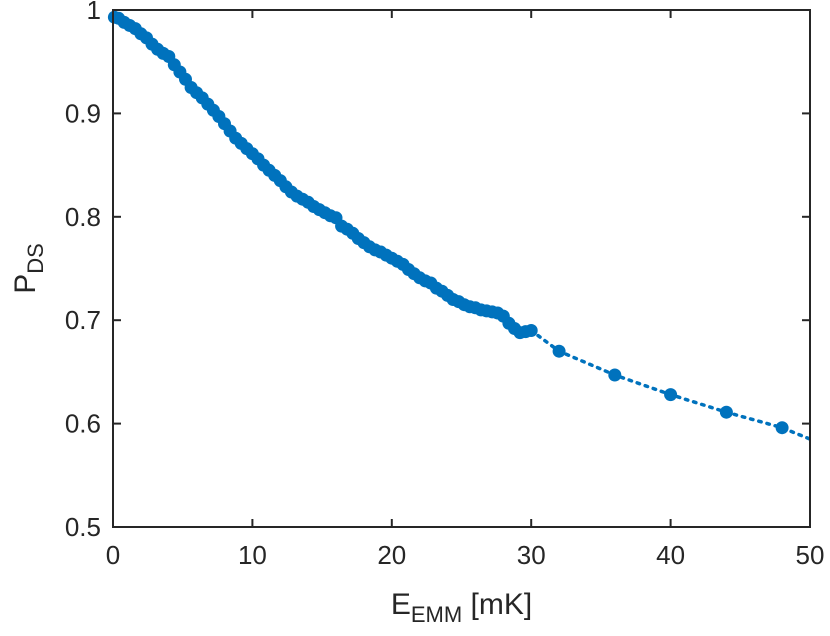 The image size is (830, 636). I want to click on y-axis-label: PDS, so click(28, 268).